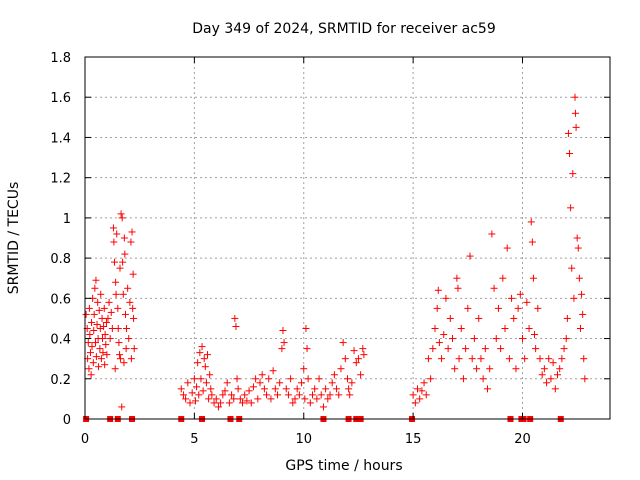 The height and width of the screenshot is (480, 640). I want to click on y-tick-label: 0.2, so click(60, 380).